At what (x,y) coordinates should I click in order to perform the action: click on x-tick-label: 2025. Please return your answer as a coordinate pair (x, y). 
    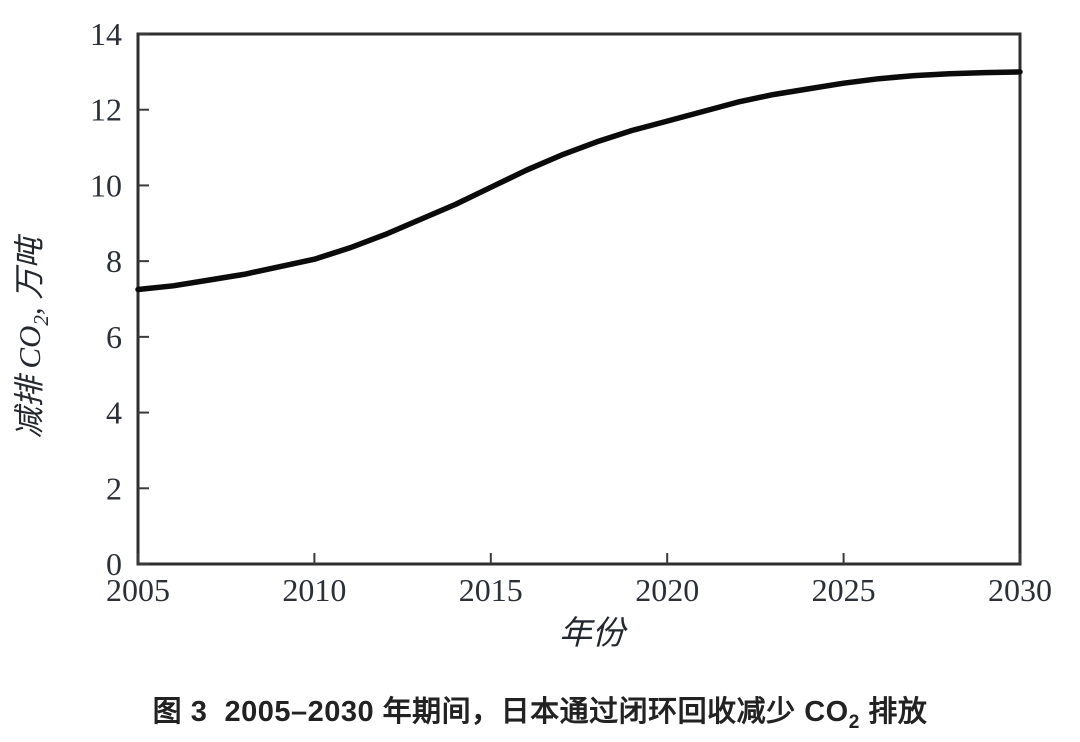
    Looking at the image, I should click on (844, 590).